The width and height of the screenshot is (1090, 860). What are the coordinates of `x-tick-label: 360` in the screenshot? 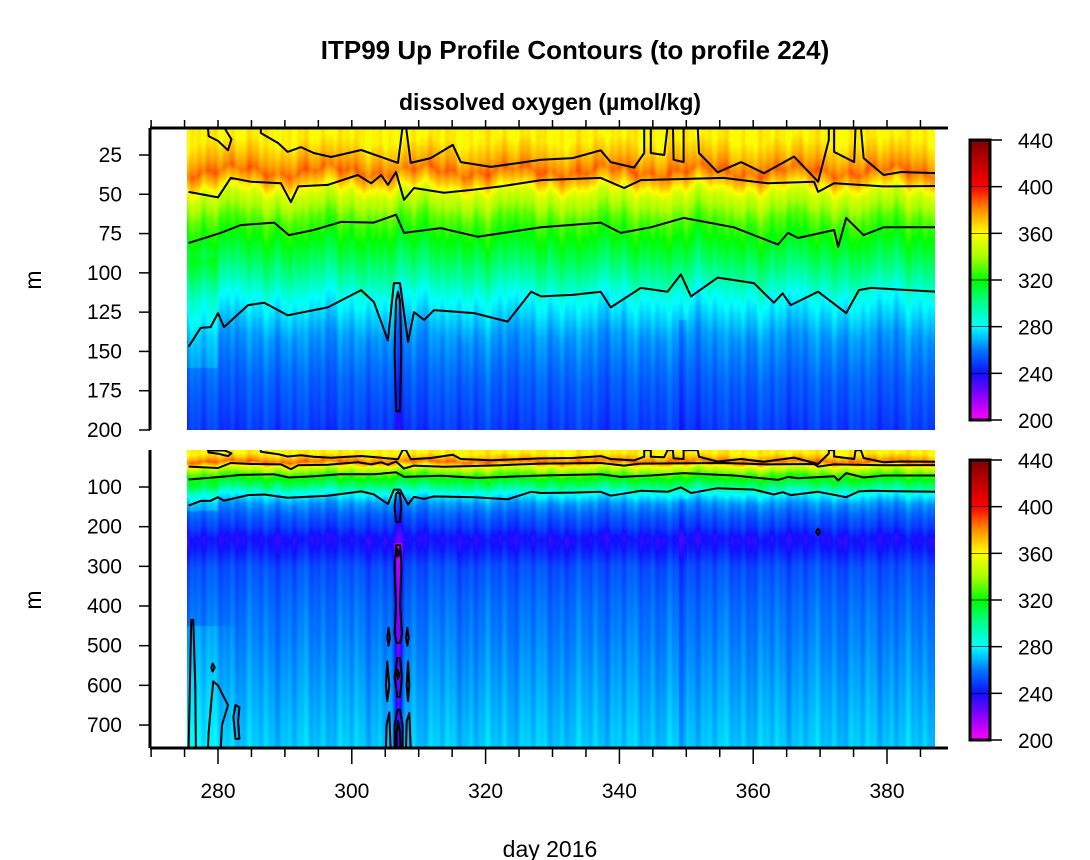 It's located at (753, 791).